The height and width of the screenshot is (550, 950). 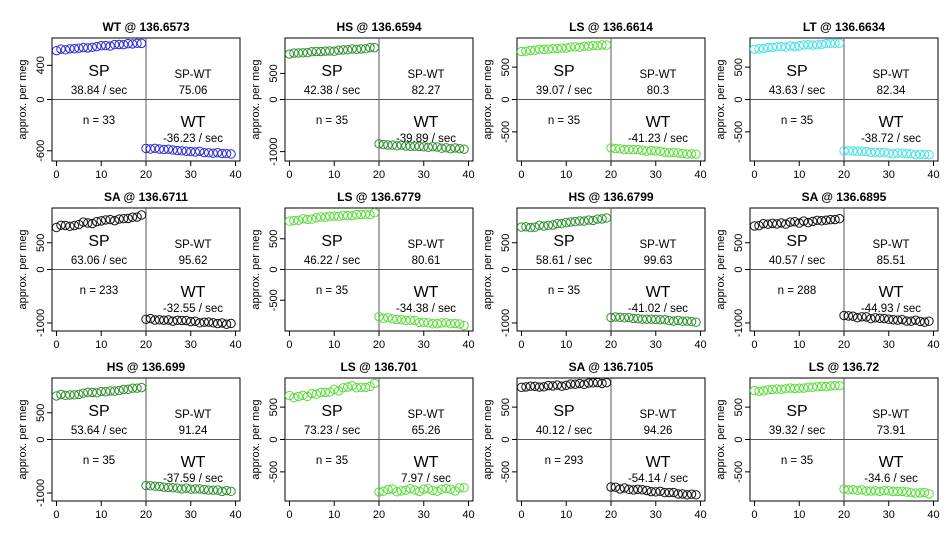 What do you see at coordinates (658, 91) in the screenshot?
I see `spwt-value: 80.3` at bounding box center [658, 91].